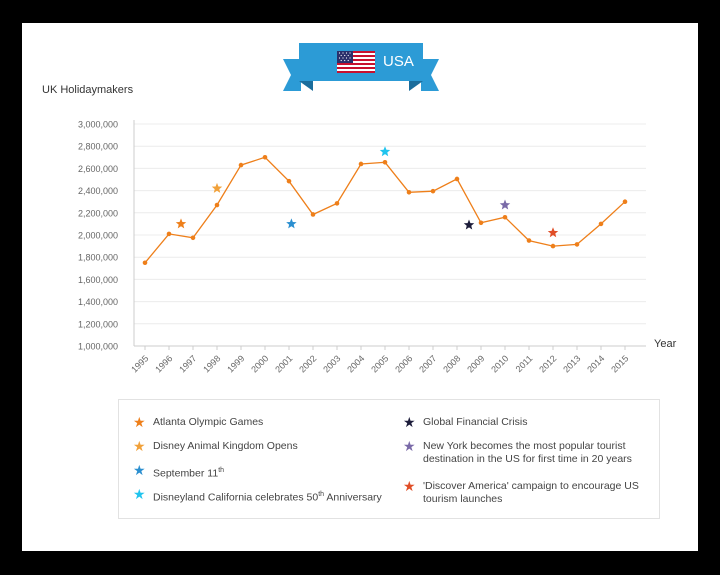 The width and height of the screenshot is (720, 575). What do you see at coordinates (524, 363) in the screenshot?
I see `x-tick-label: 2011` at bounding box center [524, 363].